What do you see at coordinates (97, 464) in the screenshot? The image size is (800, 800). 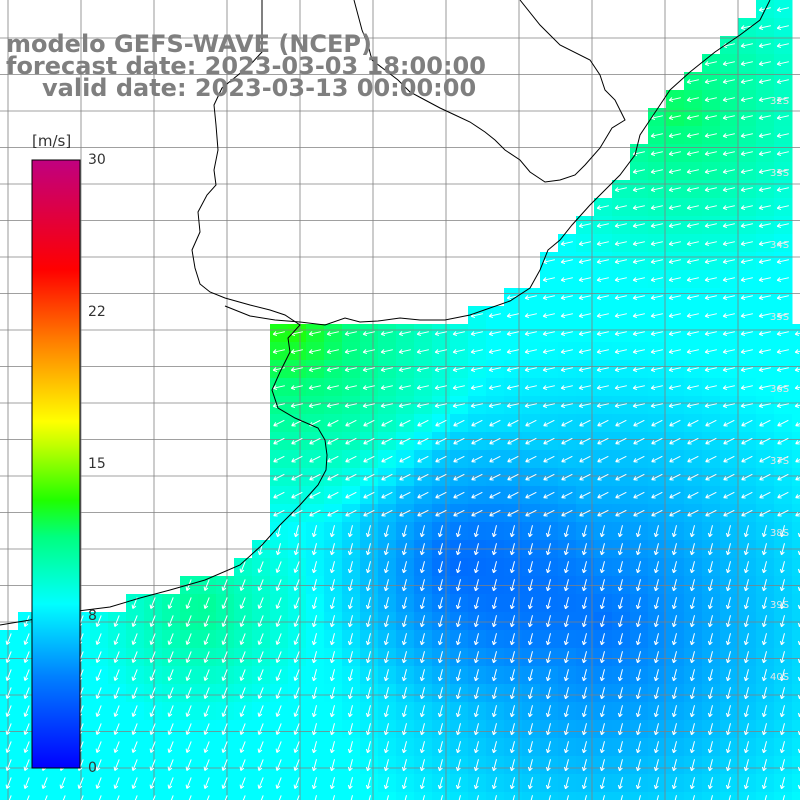 I see `colorbar-tick-15: 15` at bounding box center [97, 464].